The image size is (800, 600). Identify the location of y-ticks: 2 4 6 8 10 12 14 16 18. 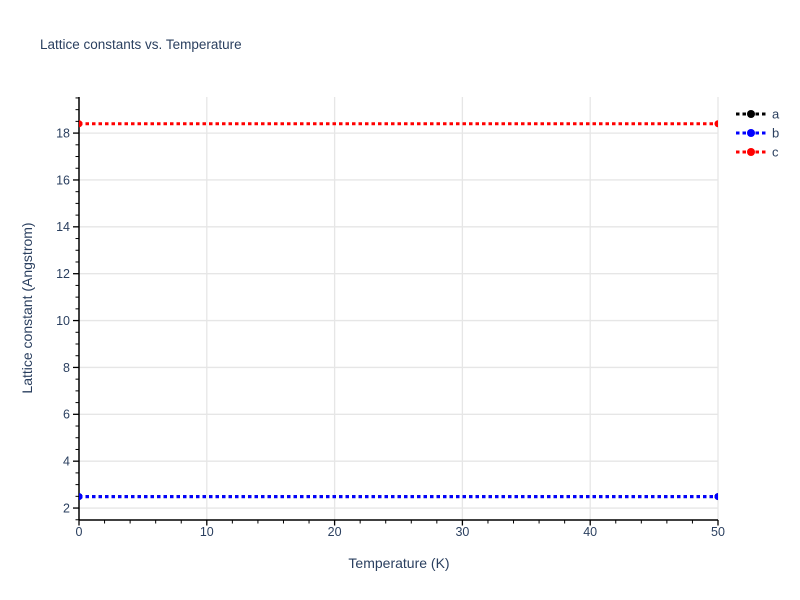
(67, 309).